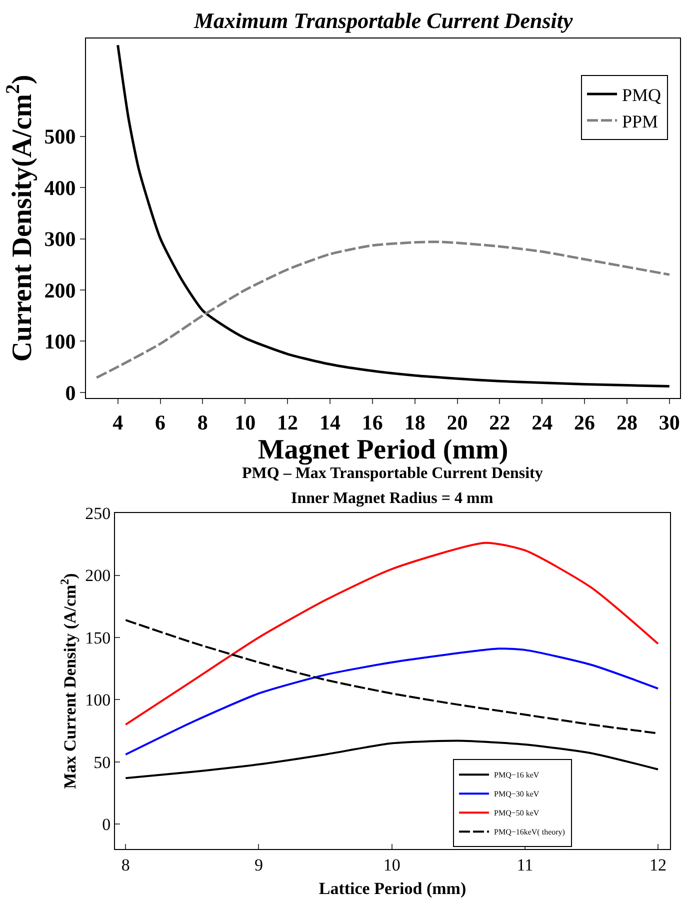 Image resolution: width=684 pixels, height=915 pixels. Describe the element at coordinates (330, 422) in the screenshot. I see `x-tick-label: 14` at that location.